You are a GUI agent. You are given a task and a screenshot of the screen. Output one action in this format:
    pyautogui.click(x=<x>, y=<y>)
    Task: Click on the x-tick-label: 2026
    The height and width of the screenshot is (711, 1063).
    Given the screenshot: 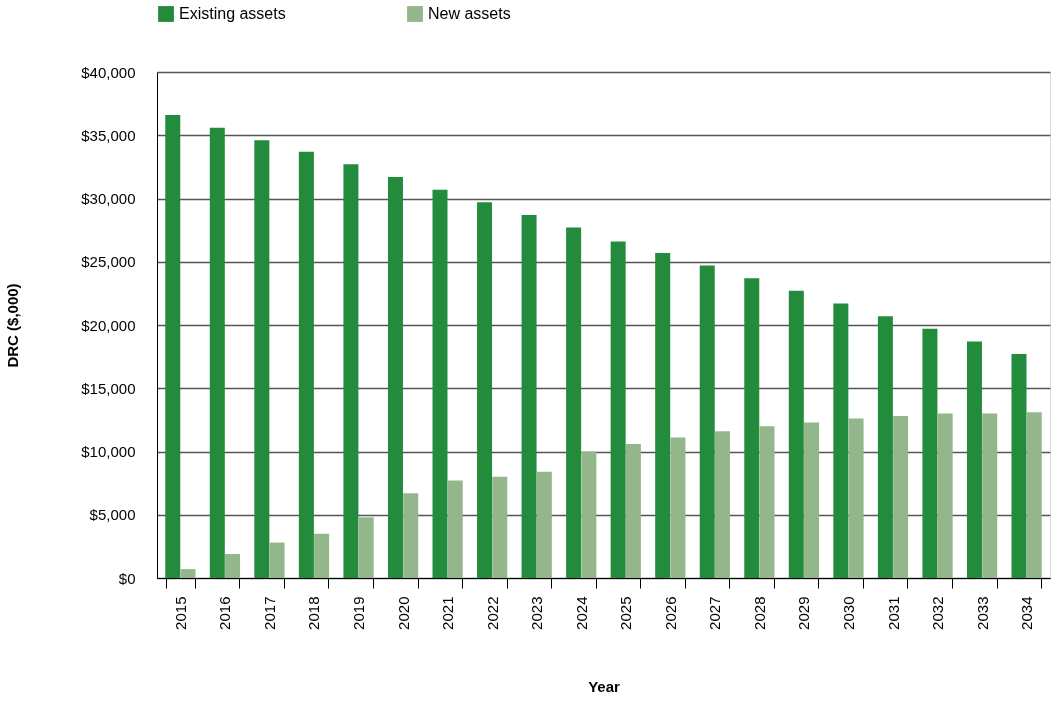 What is the action you would take?
    pyautogui.click(x=670, y=613)
    